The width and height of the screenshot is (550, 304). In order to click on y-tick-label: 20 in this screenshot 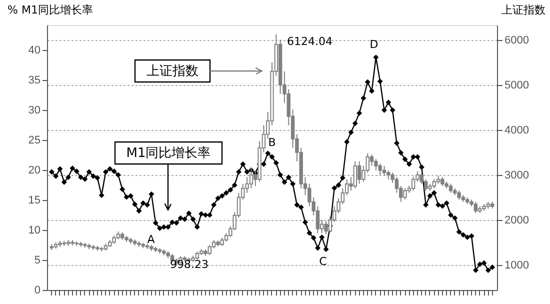, I will do `click(34, 170)`.